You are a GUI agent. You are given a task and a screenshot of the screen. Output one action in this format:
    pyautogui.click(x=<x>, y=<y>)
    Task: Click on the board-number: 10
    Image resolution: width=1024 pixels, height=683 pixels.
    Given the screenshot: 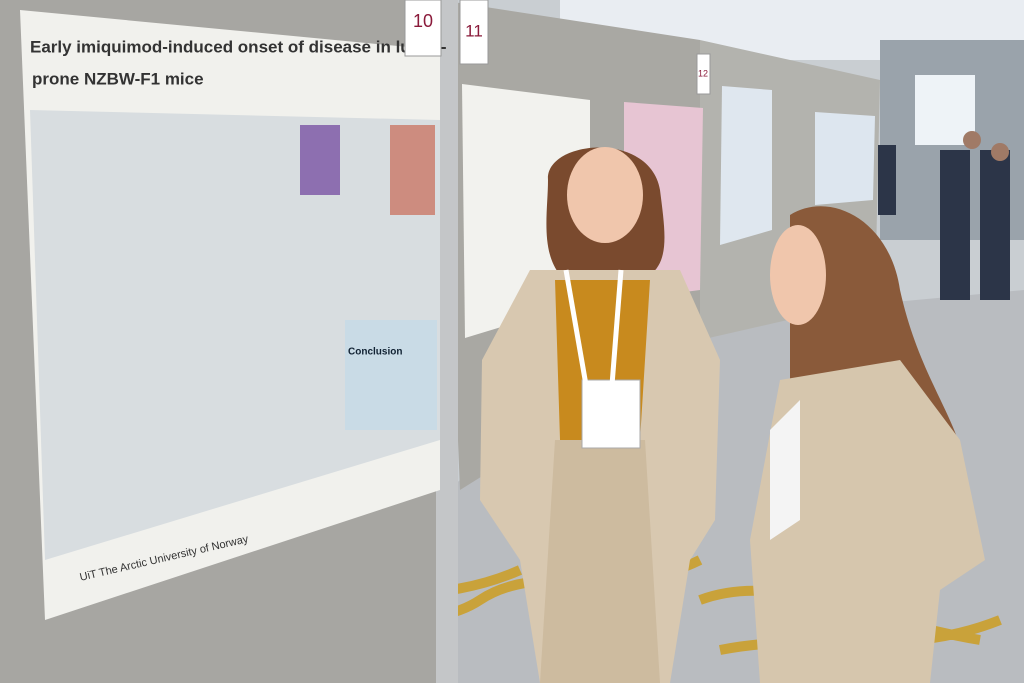 What is the action you would take?
    pyautogui.click(x=423, y=21)
    